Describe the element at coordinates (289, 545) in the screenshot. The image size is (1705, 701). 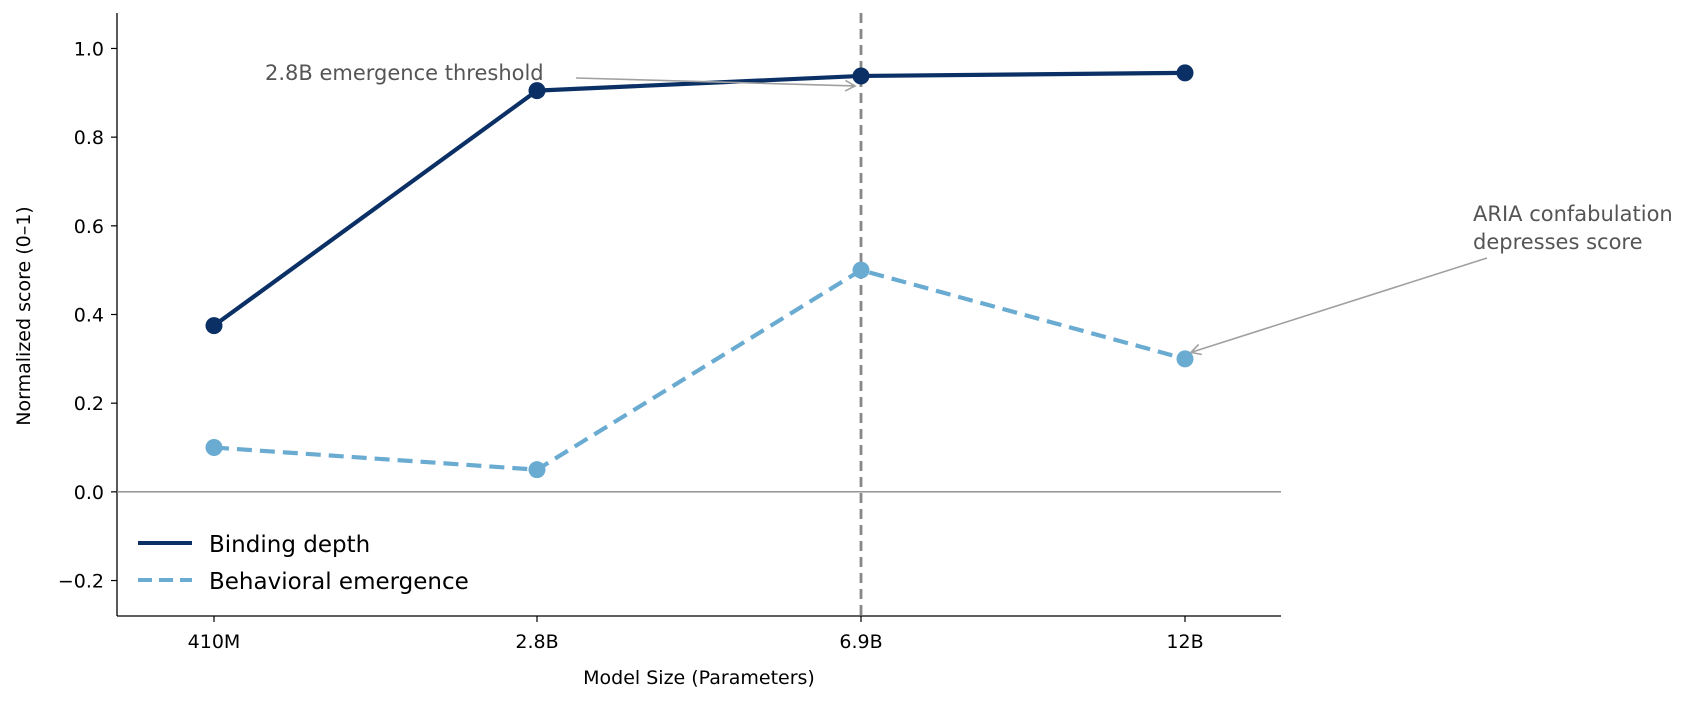
I see `legend-label-binding-depth: Binding depth` at that location.